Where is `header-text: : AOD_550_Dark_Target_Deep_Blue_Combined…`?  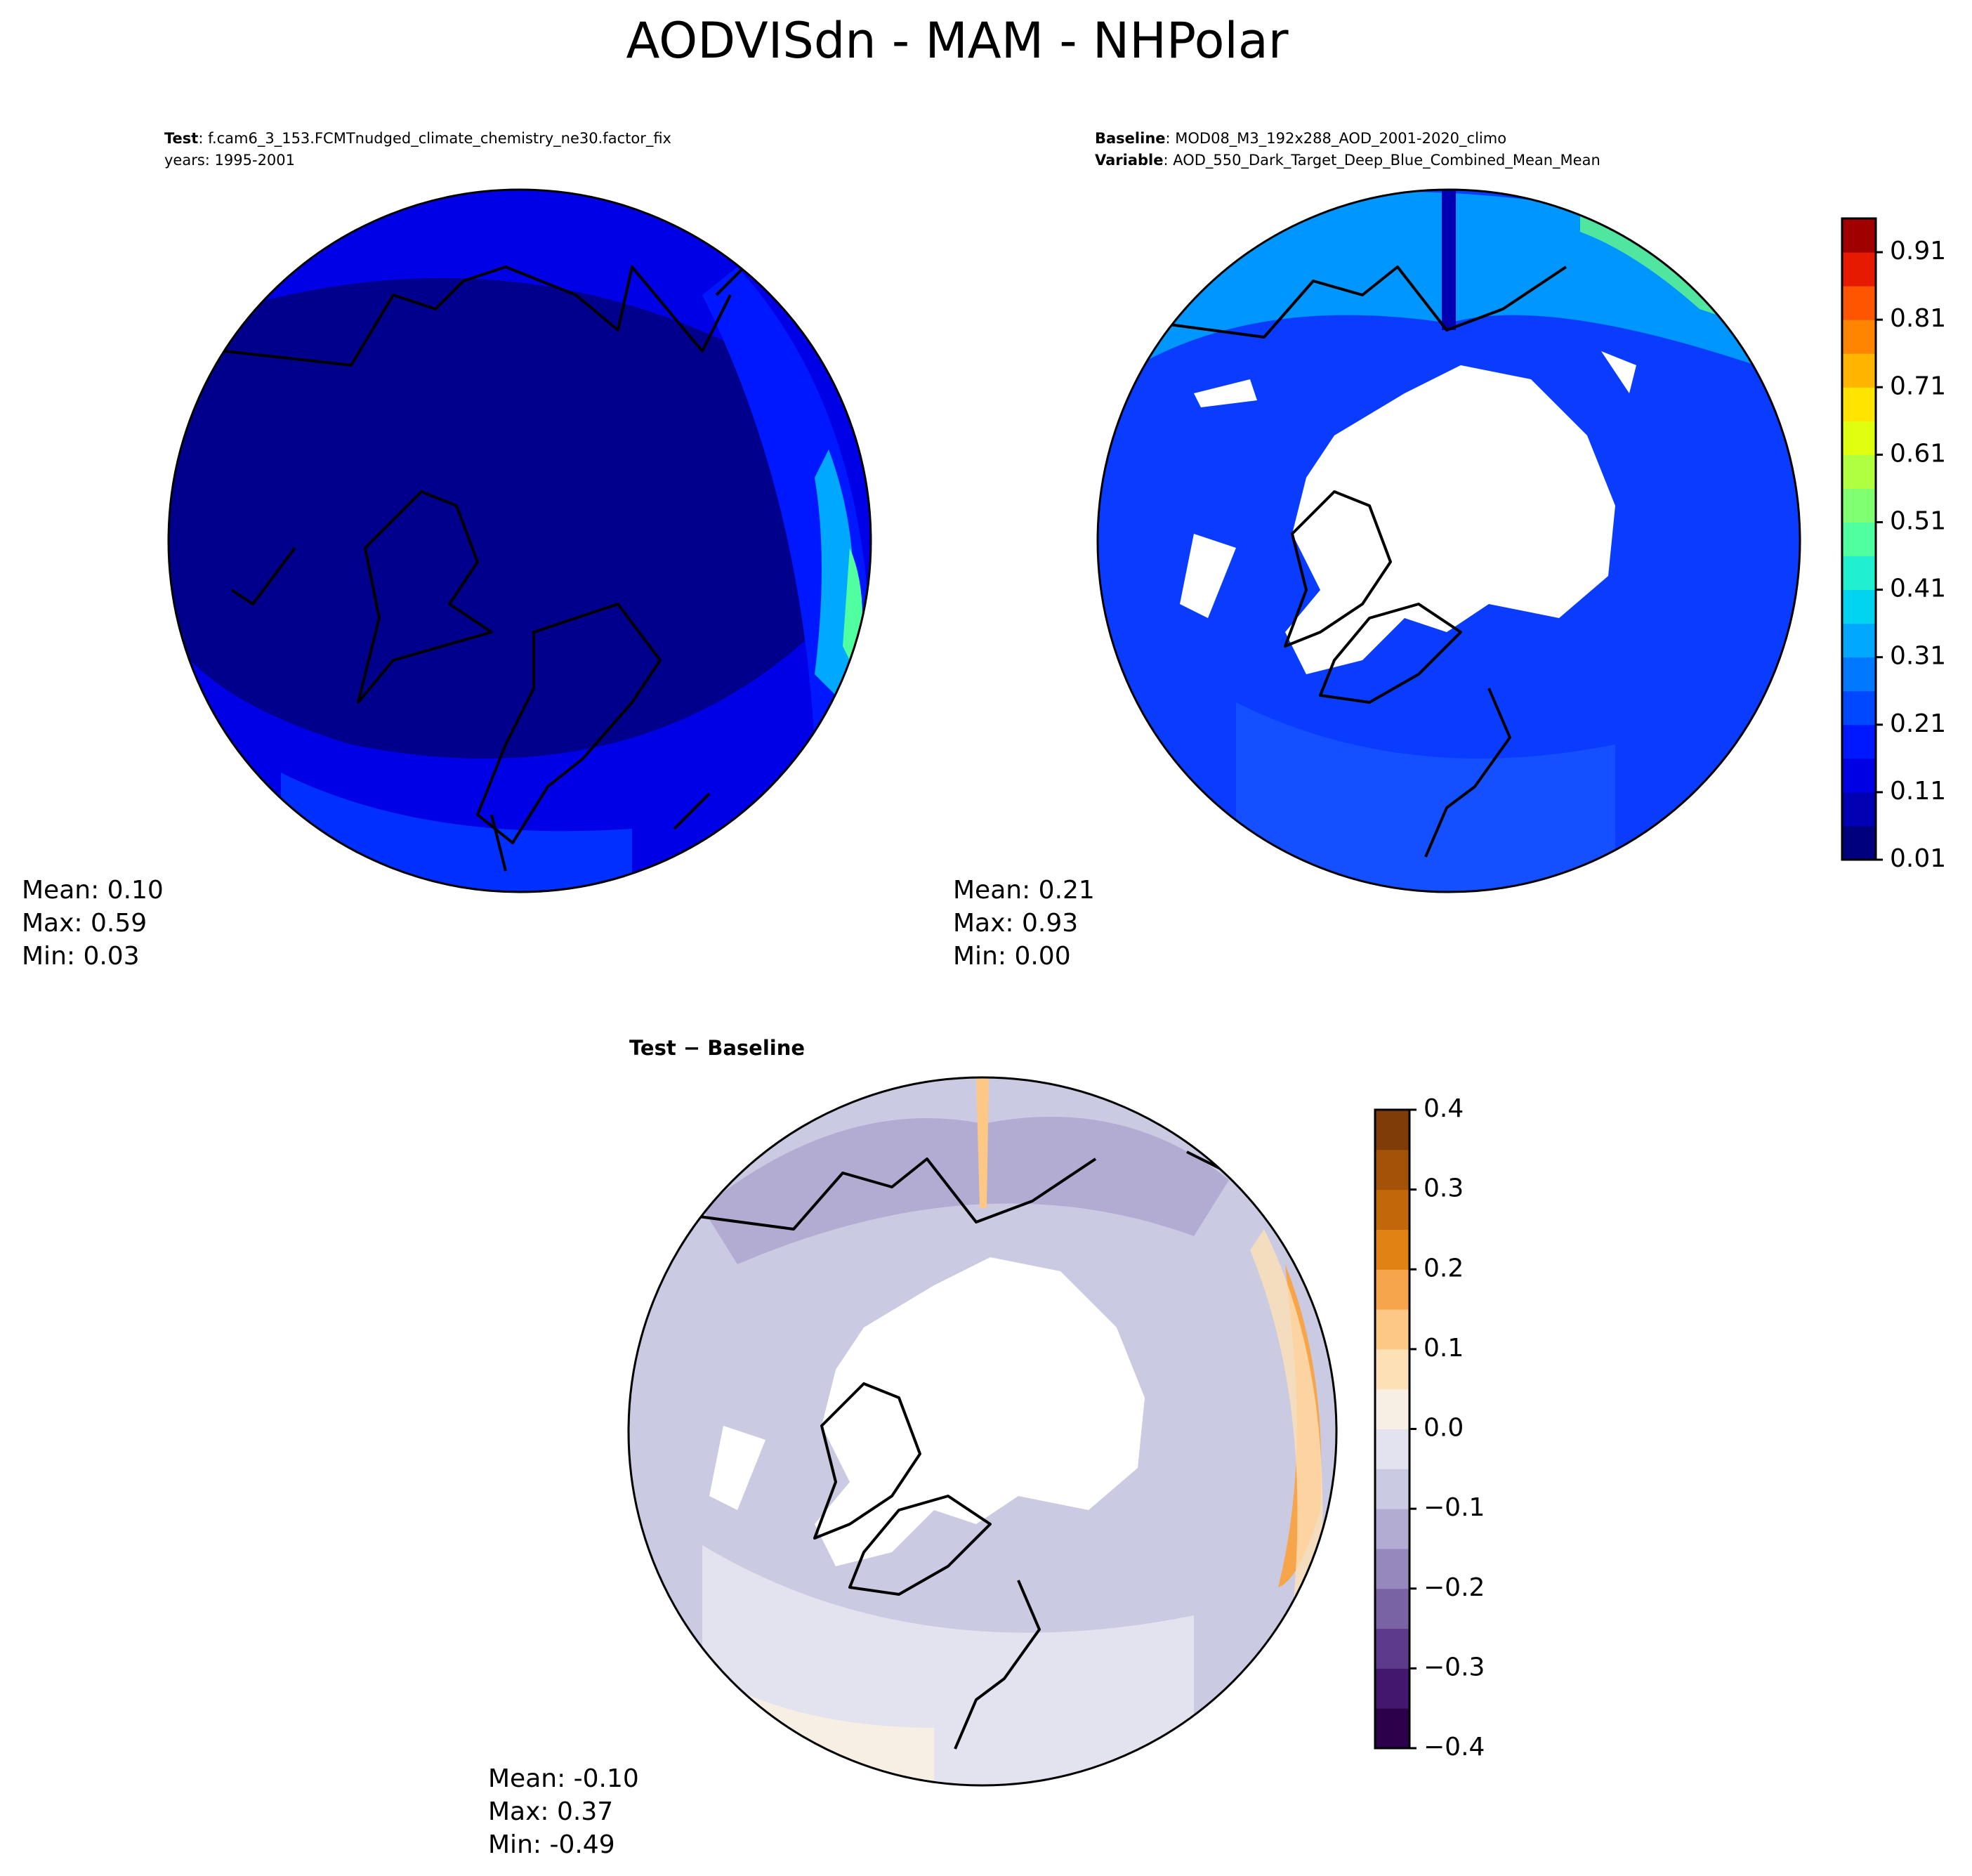 header-text: : AOD_550_Dark_Target_Deep_Blue_Combined… is located at coordinates (1381, 161).